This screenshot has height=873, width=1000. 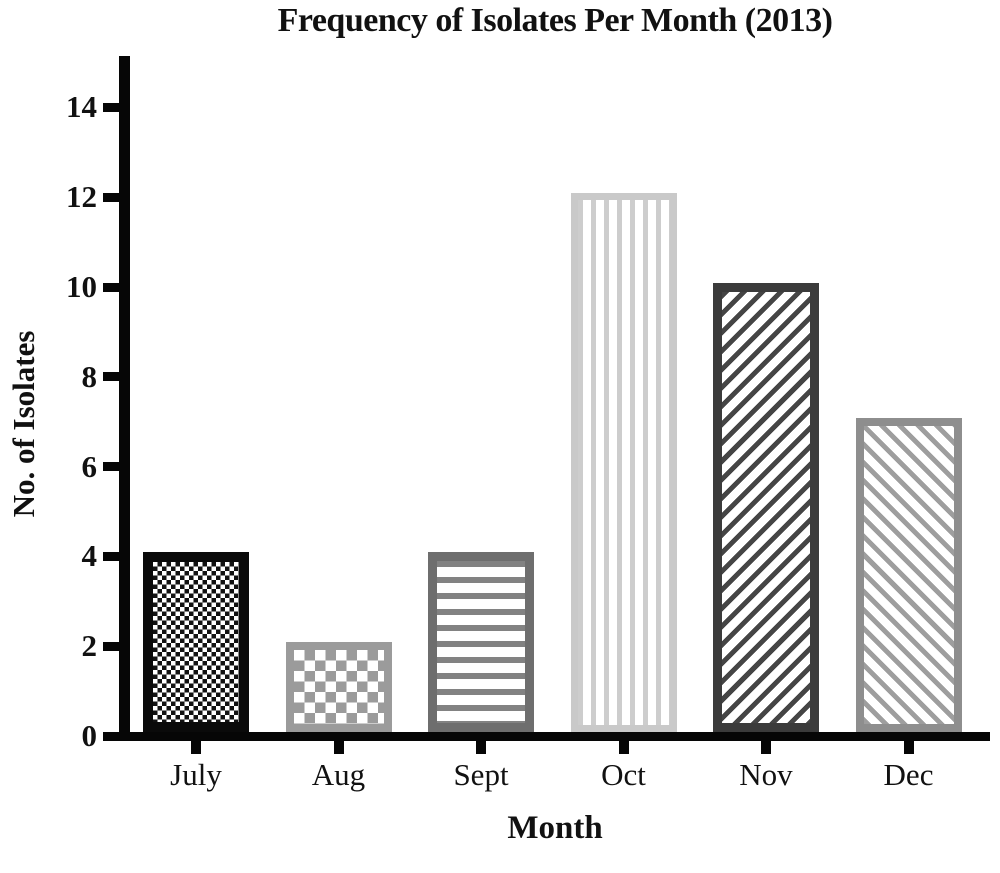 I want to click on x-tick-label-nov: Nov, so click(x=766, y=774).